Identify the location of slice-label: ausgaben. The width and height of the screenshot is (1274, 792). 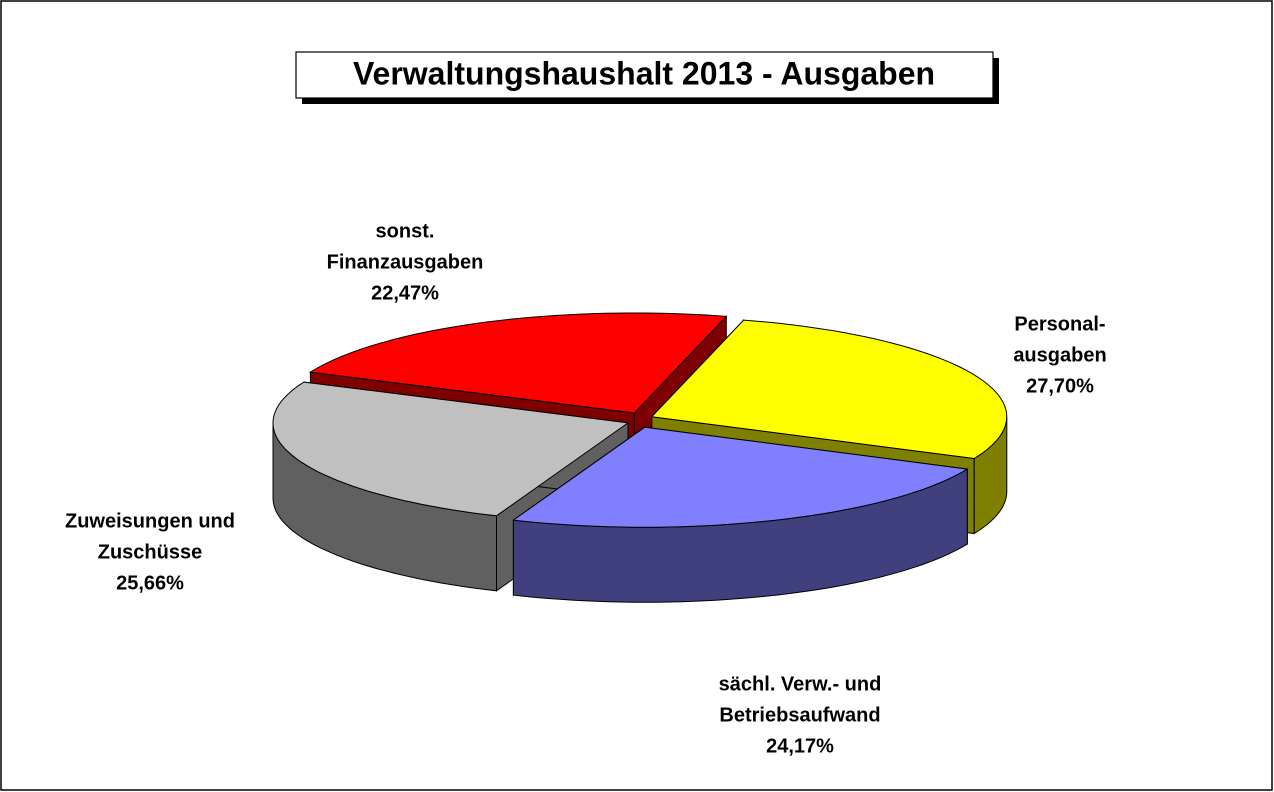
(1059, 355).